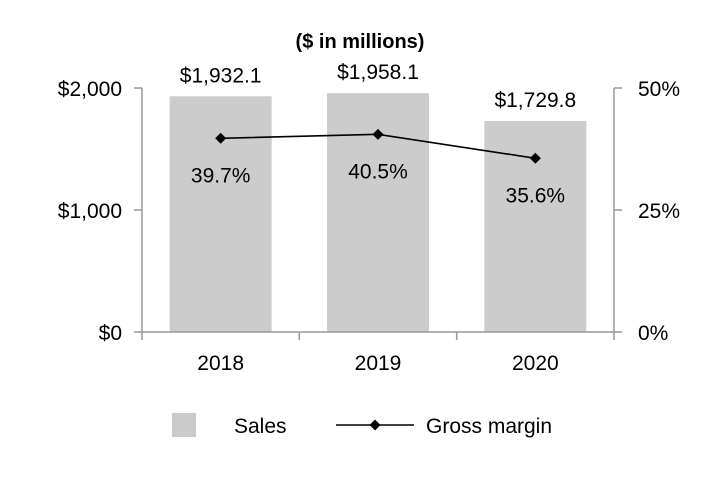  I want to click on legend-sales-label: Sales, so click(260, 426).